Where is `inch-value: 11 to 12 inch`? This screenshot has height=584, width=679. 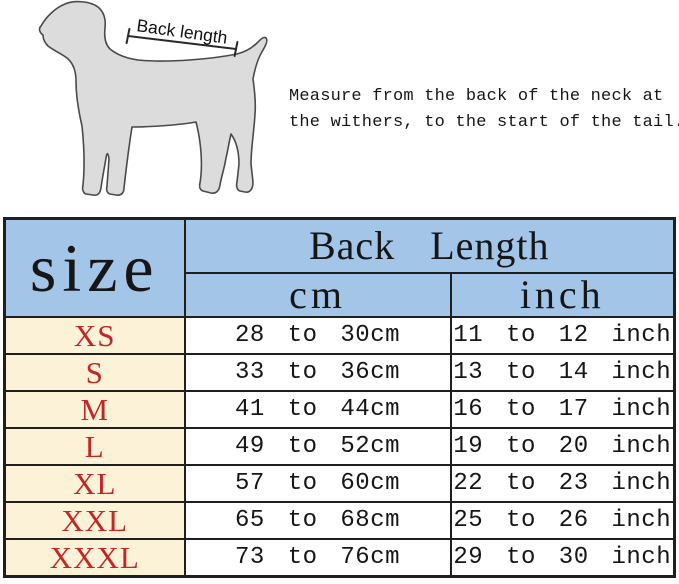
inch-value: 11 to 12 inch is located at coordinates (562, 335).